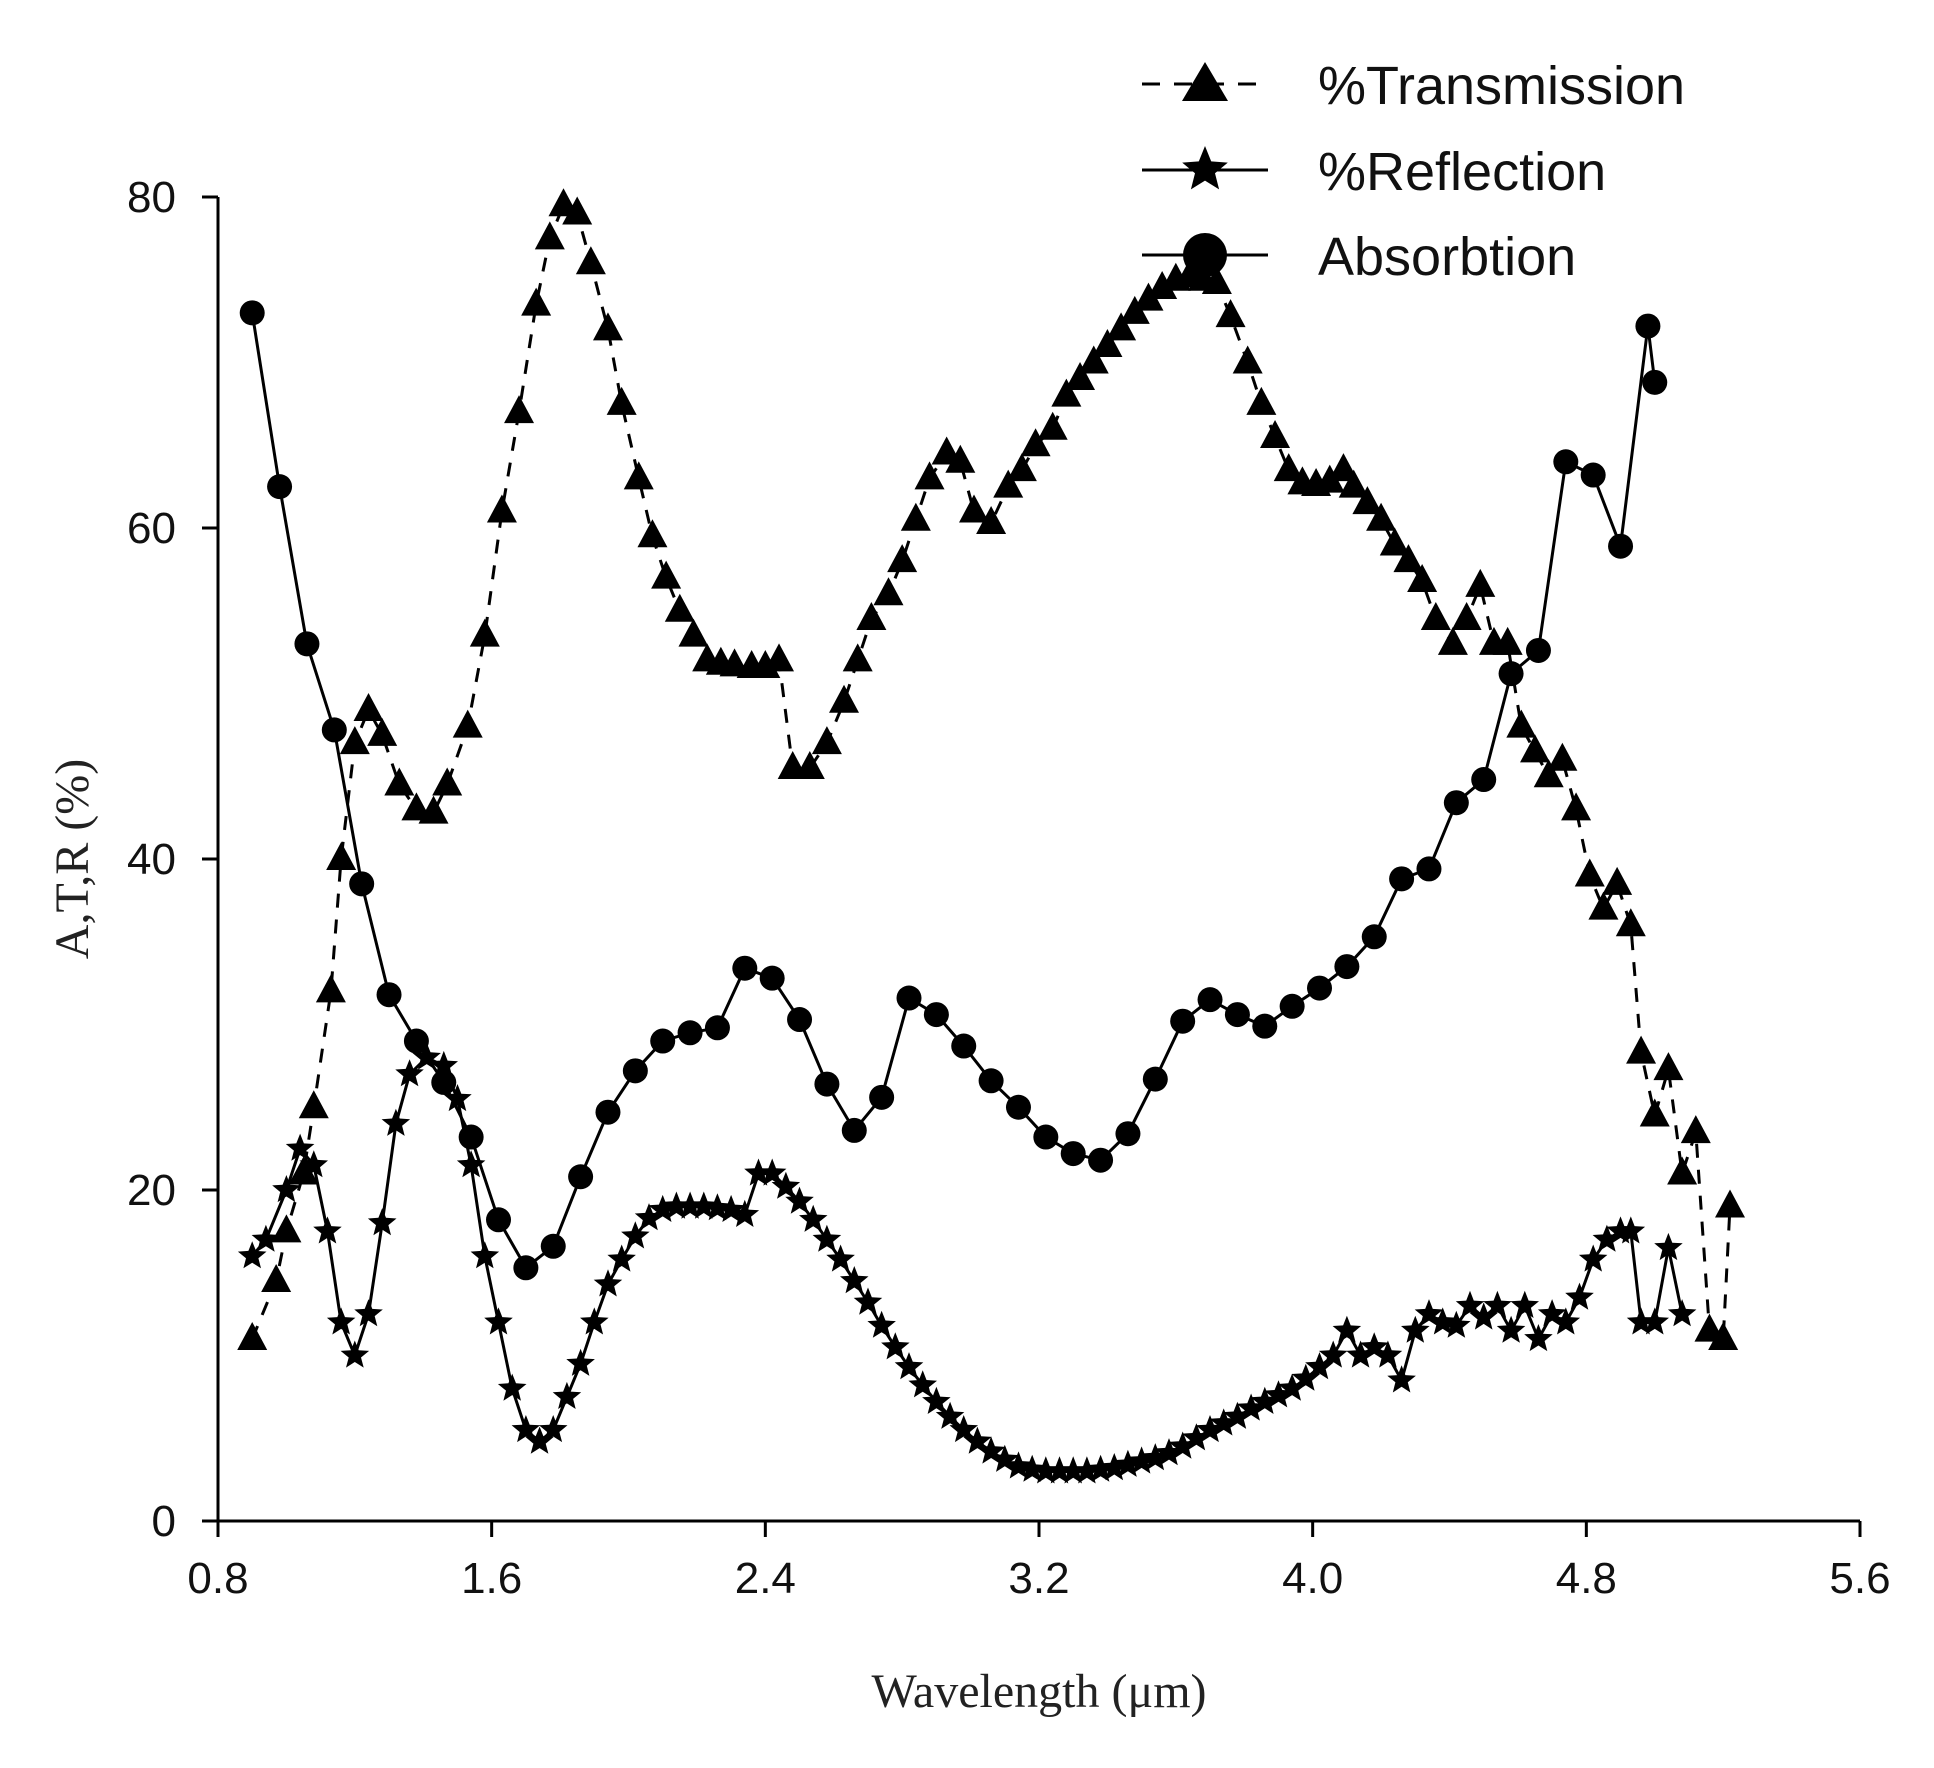 Image resolution: width=1934 pixels, height=1768 pixels. What do you see at coordinates (151, 1190) in the screenshot?
I see `y-tick-label: 20` at bounding box center [151, 1190].